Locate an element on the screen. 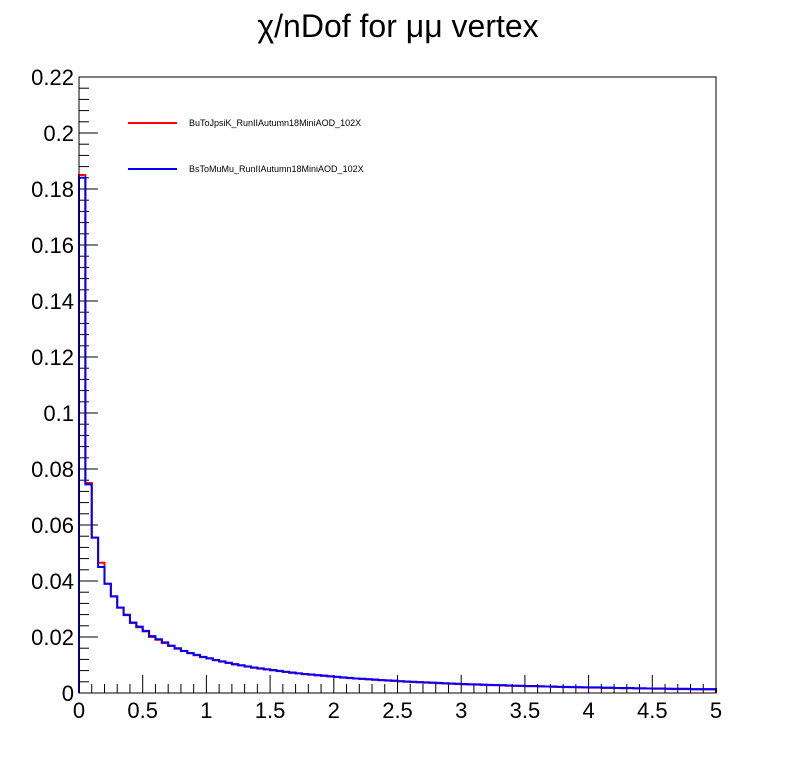 Image resolution: width=796 pixels, height=772 pixels. y-tick-label: 0 is located at coordinates (68, 693).